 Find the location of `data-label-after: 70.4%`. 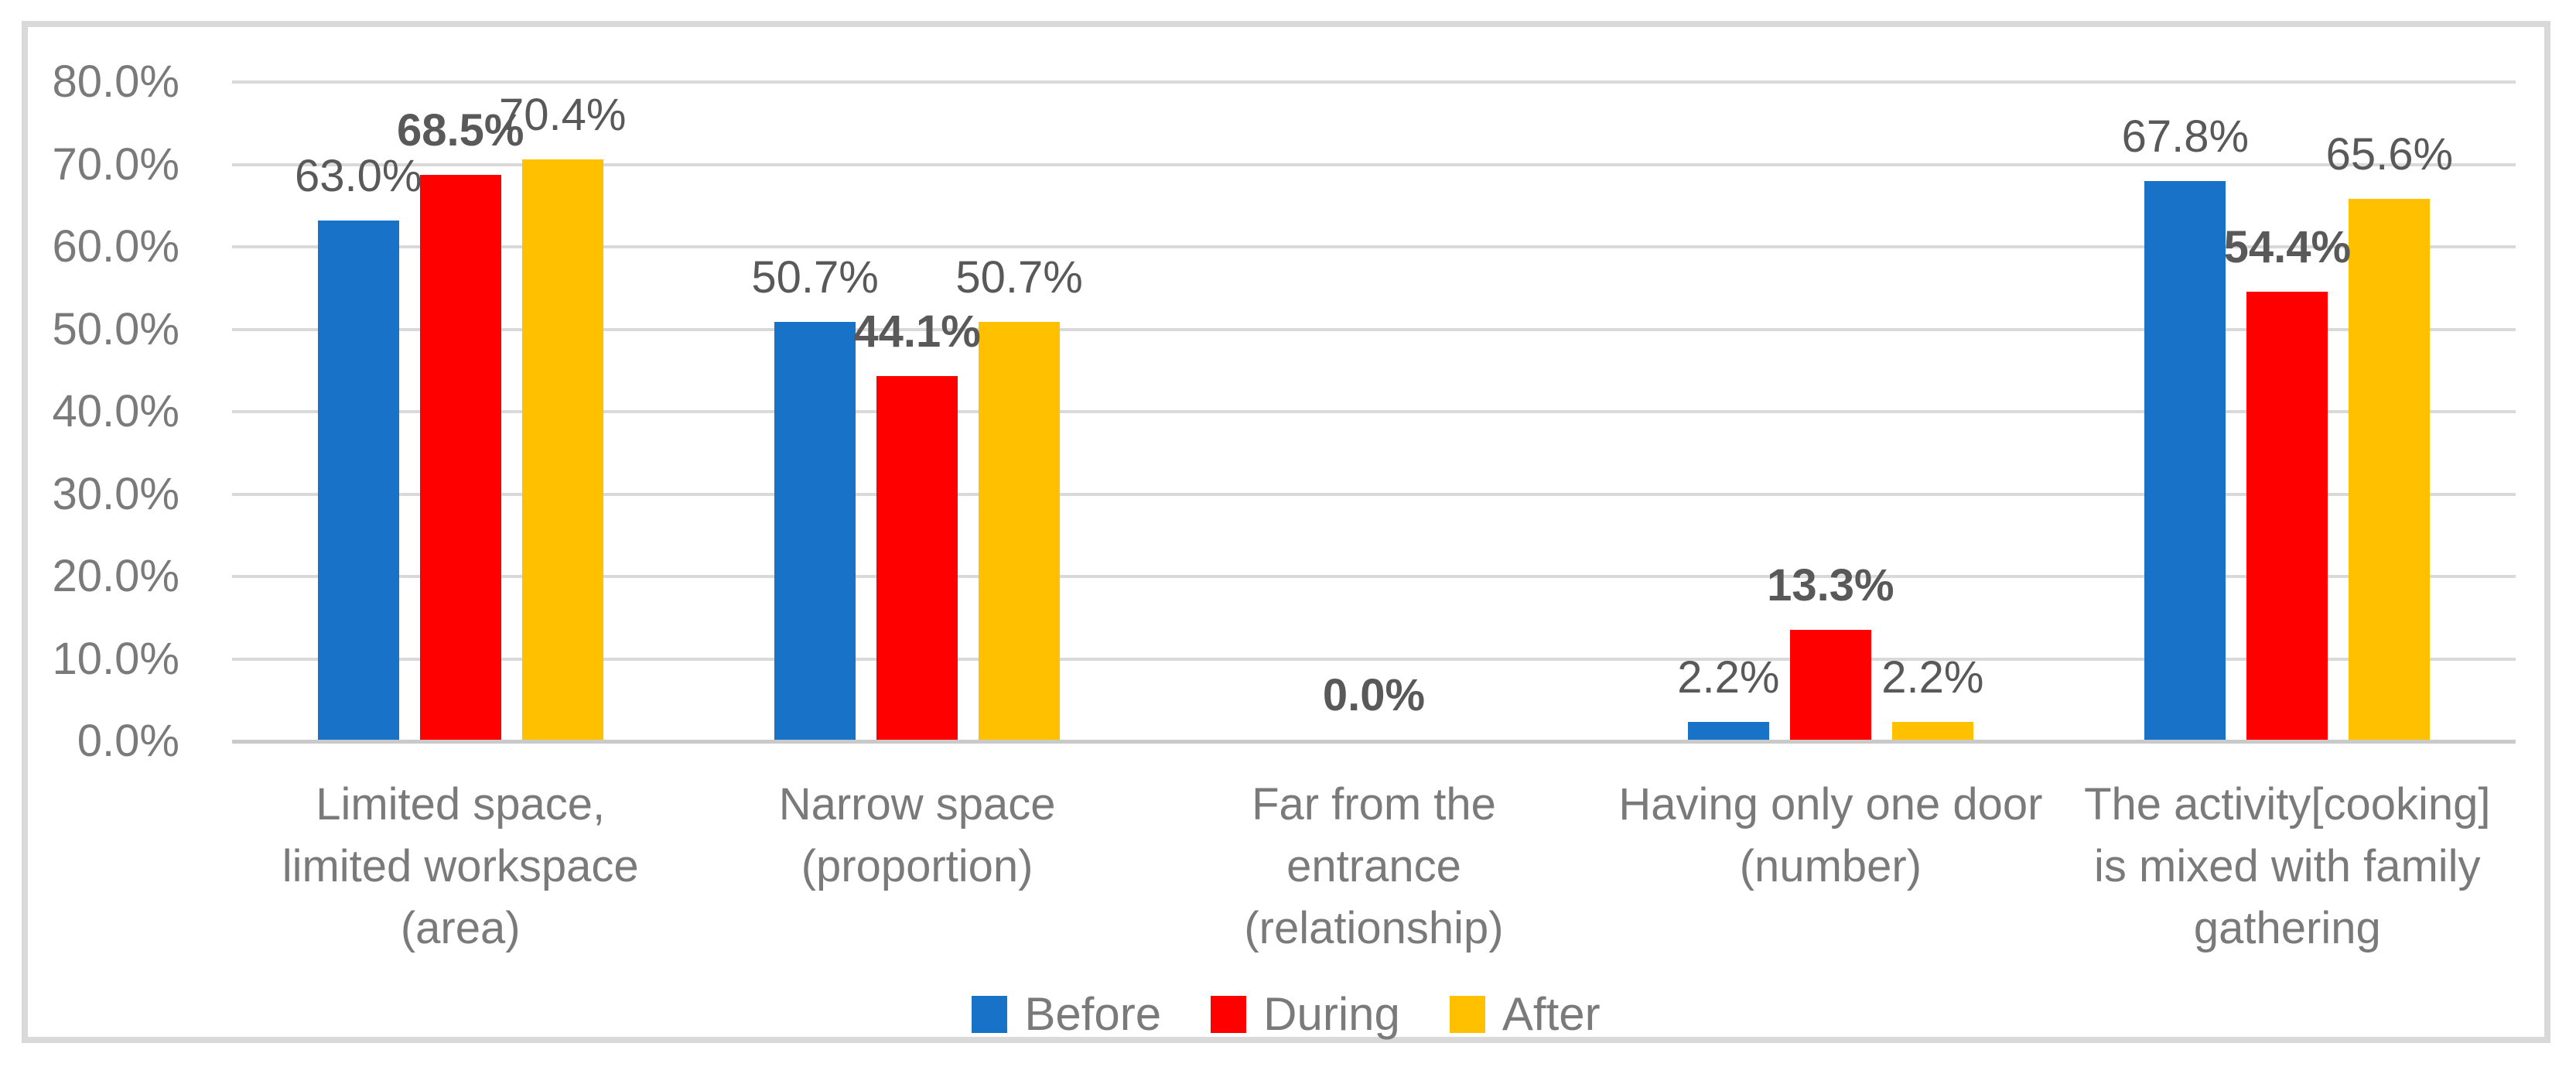

data-label-after: 70.4% is located at coordinates (562, 115).